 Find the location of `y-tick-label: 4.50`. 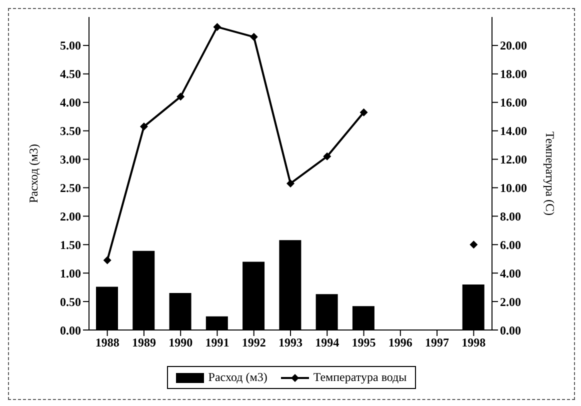

y-tick-label: 4.50 is located at coordinates (70, 74).